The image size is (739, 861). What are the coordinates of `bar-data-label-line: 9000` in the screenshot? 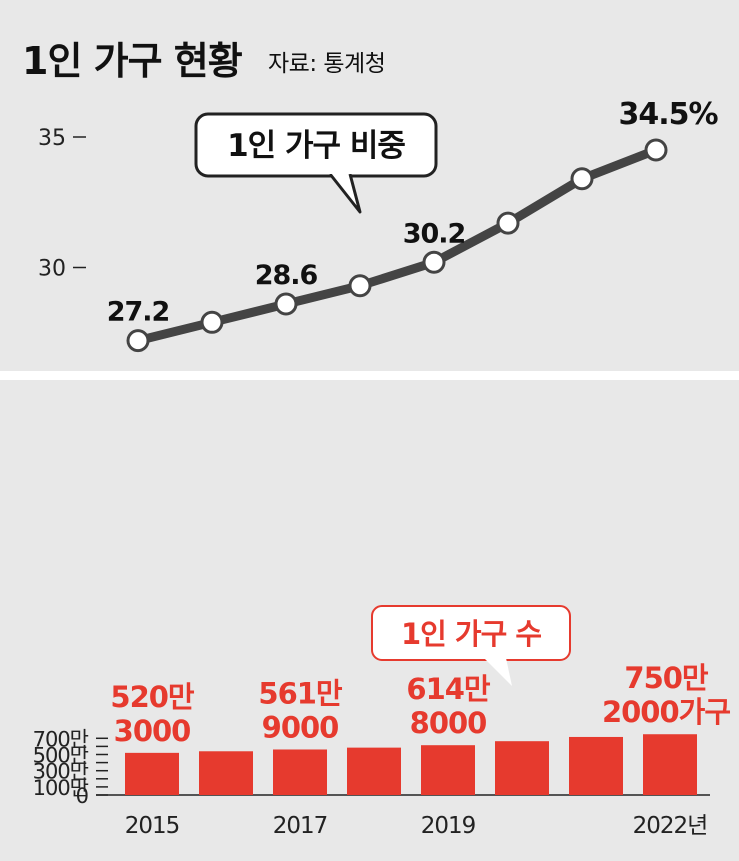 It's located at (300, 727).